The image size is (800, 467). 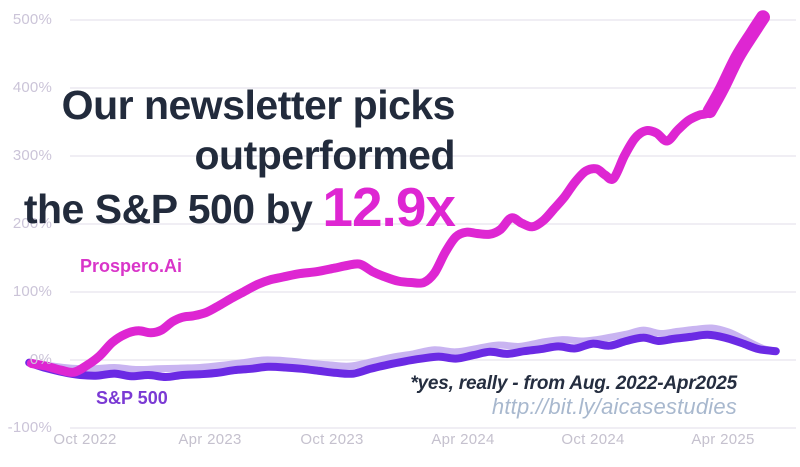 I want to click on y-axis-label-500: 500%, so click(x=32, y=19).